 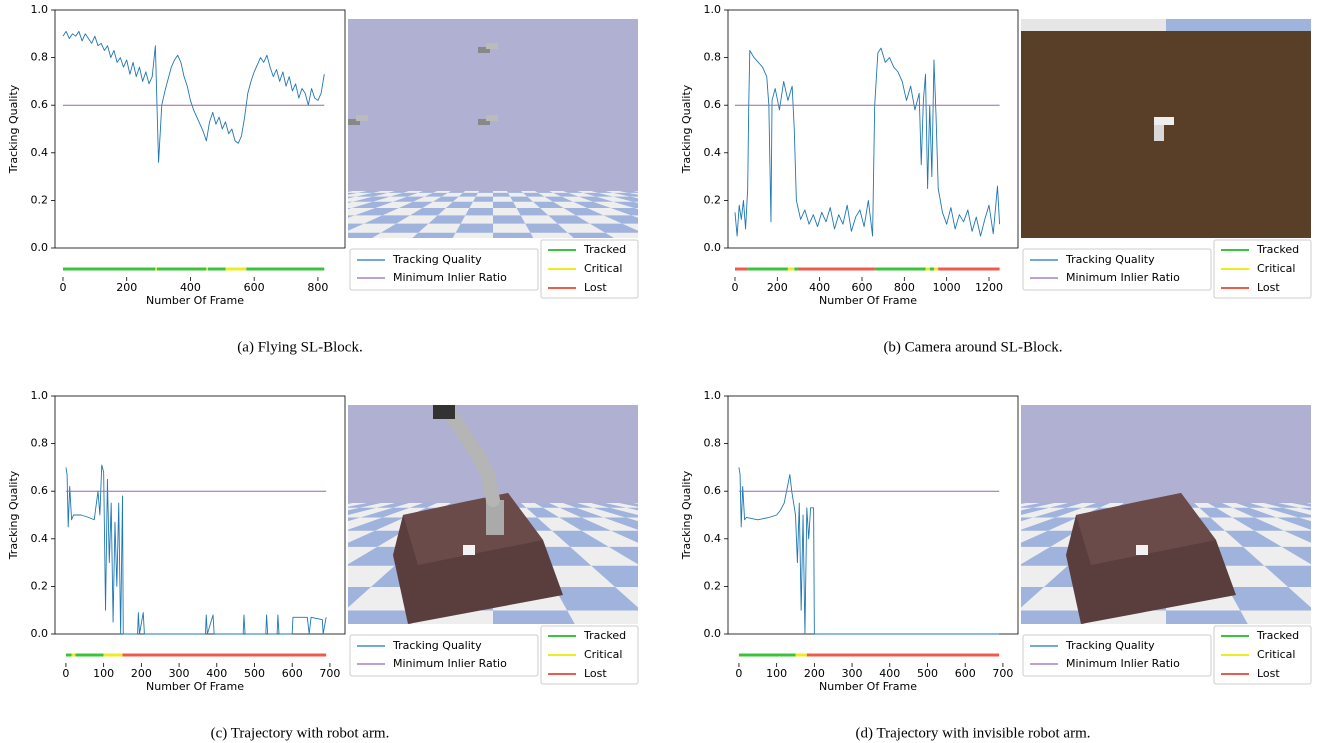 What do you see at coordinates (300, 733) in the screenshot?
I see `caption: (c) Trajectory with robot arm.` at bounding box center [300, 733].